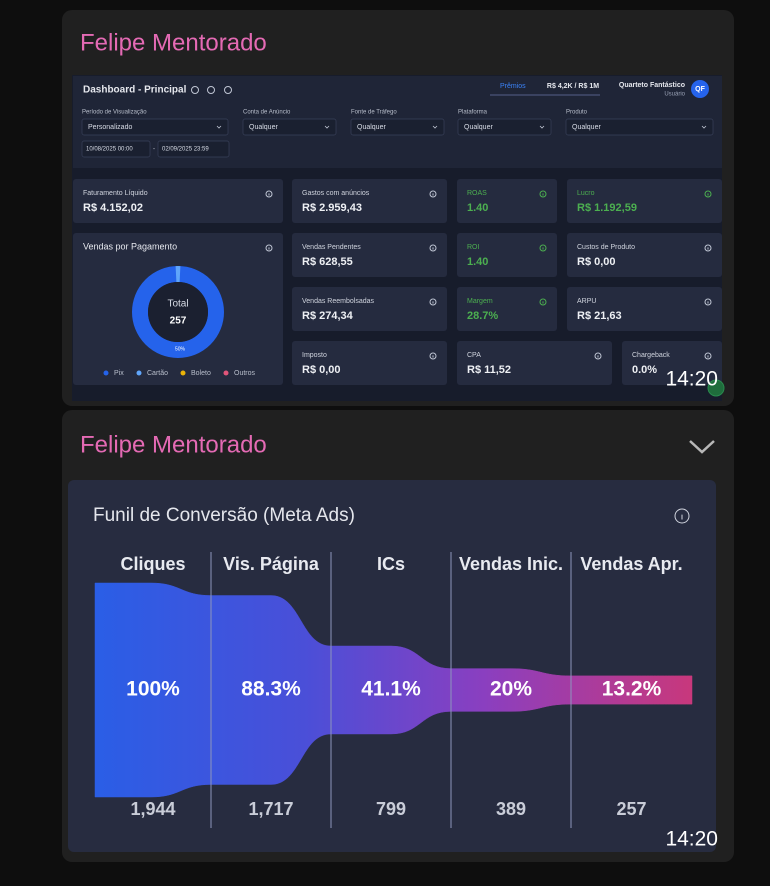  What do you see at coordinates (511, 564) in the screenshot?
I see `stage-name: Vendas Inic.` at bounding box center [511, 564].